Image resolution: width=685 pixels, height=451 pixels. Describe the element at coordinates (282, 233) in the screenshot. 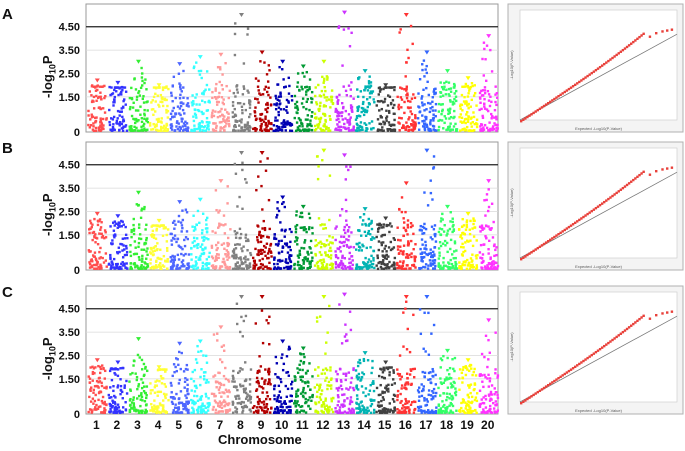

I see `chromosome-10-points` at that location.